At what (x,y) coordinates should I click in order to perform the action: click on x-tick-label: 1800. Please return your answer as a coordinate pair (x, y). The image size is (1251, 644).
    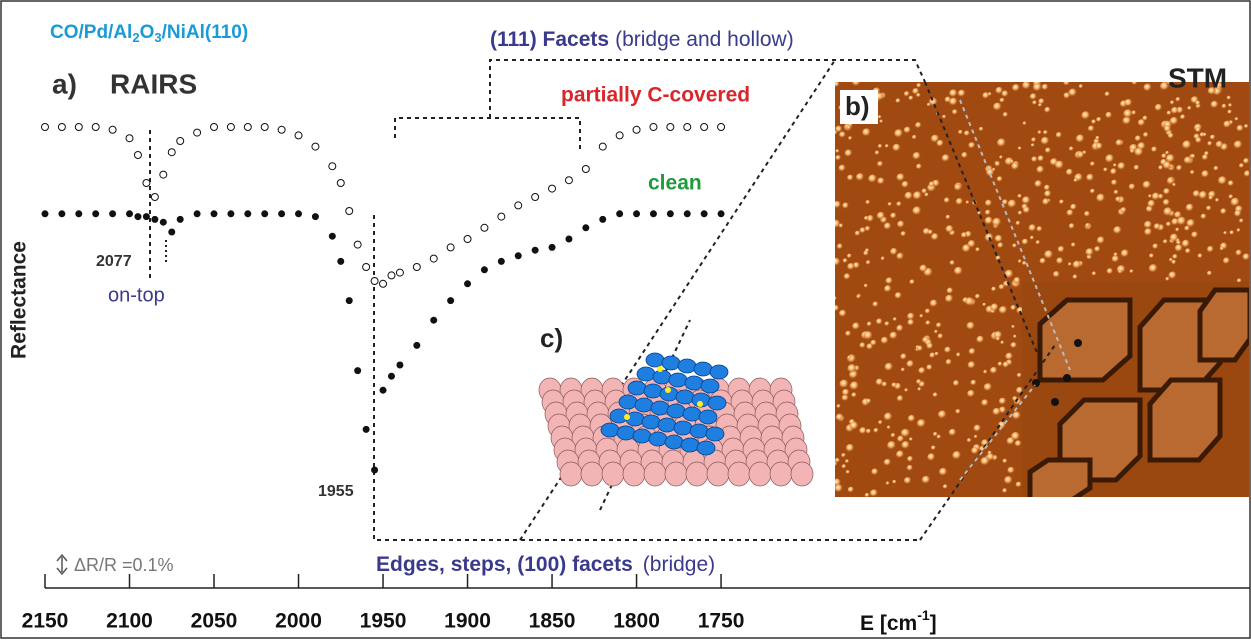
    Looking at the image, I should click on (636, 621).